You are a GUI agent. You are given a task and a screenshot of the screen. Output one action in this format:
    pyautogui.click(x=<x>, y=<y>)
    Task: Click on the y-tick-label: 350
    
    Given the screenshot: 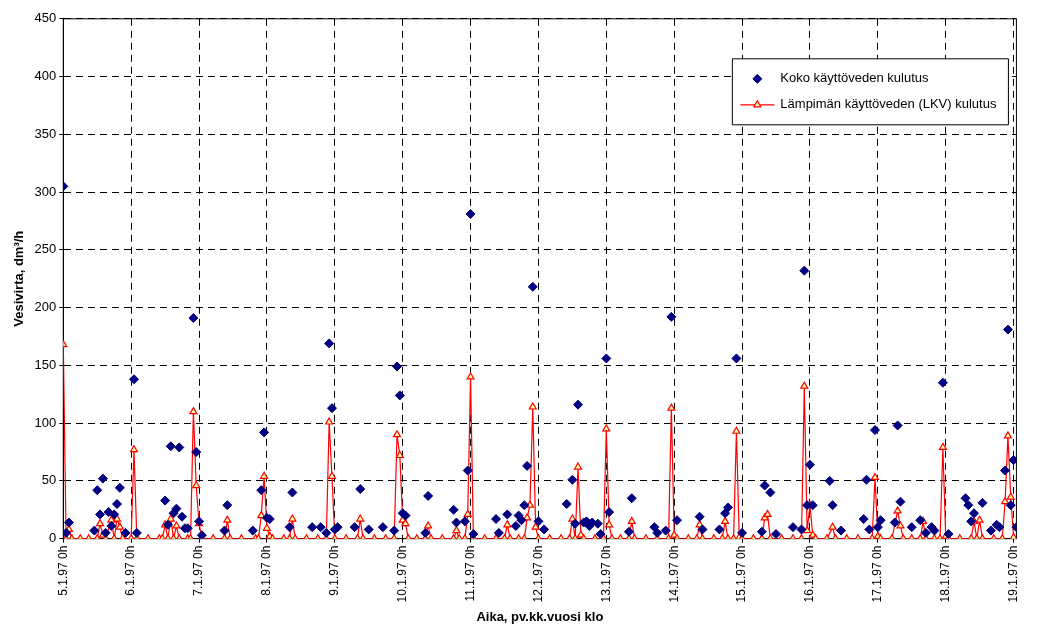 What is the action you would take?
    pyautogui.click(x=45, y=133)
    